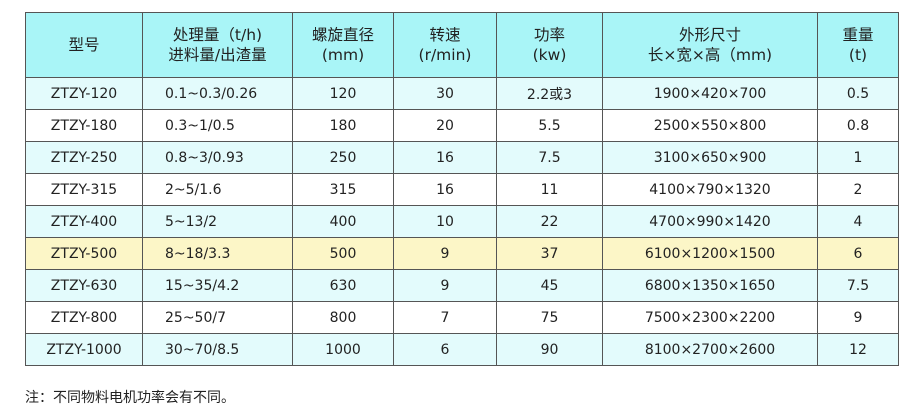 This screenshot has height=415, width=920. I want to click on table-cell: 800, so click(343, 317).